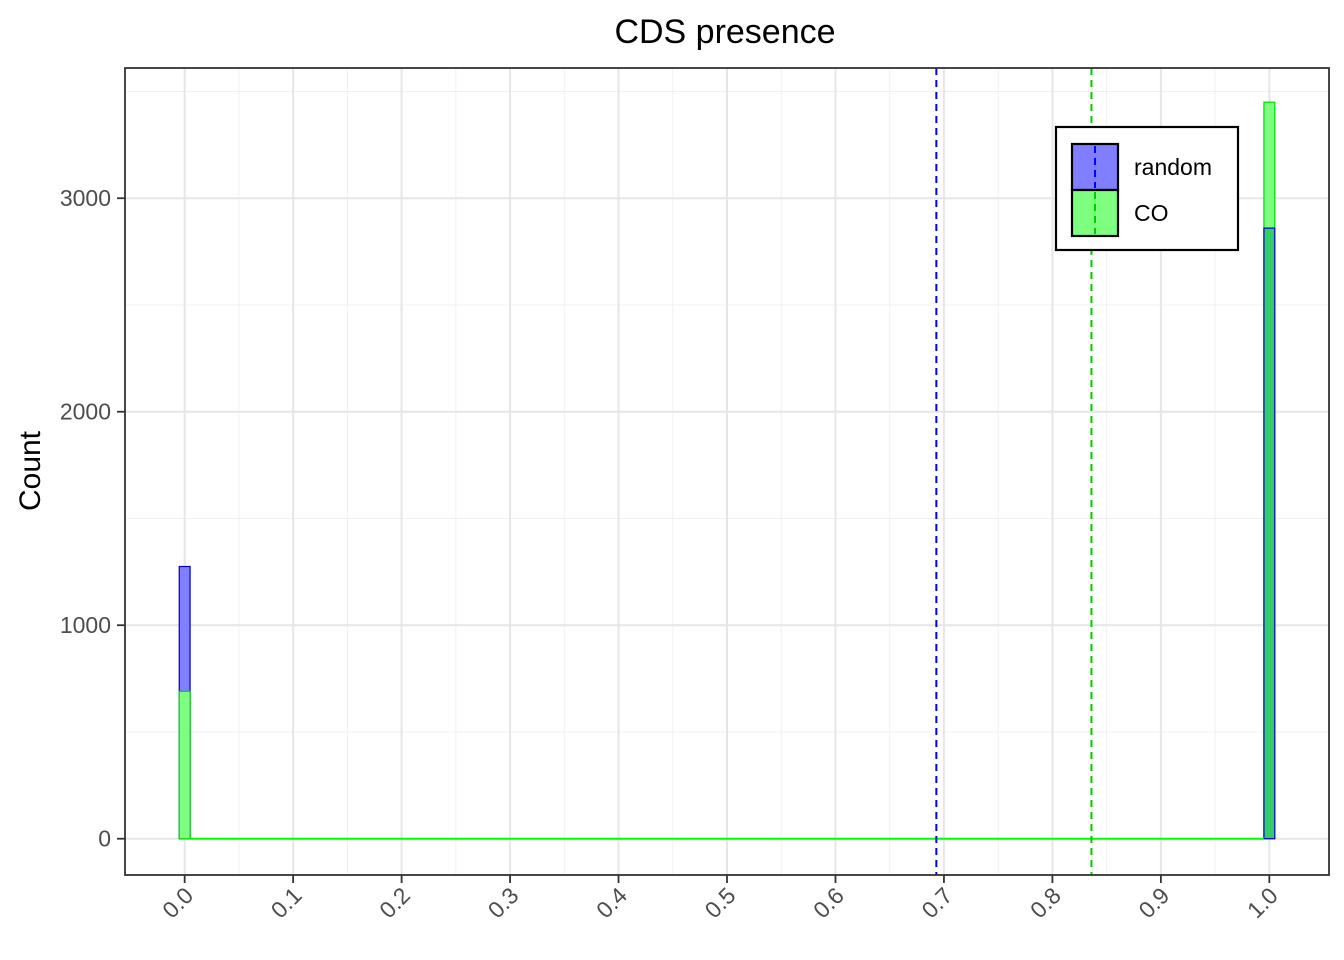 Image resolution: width=1344 pixels, height=960 pixels. What do you see at coordinates (1262, 902) in the screenshot?
I see `x-tick-label: 1.0` at bounding box center [1262, 902].